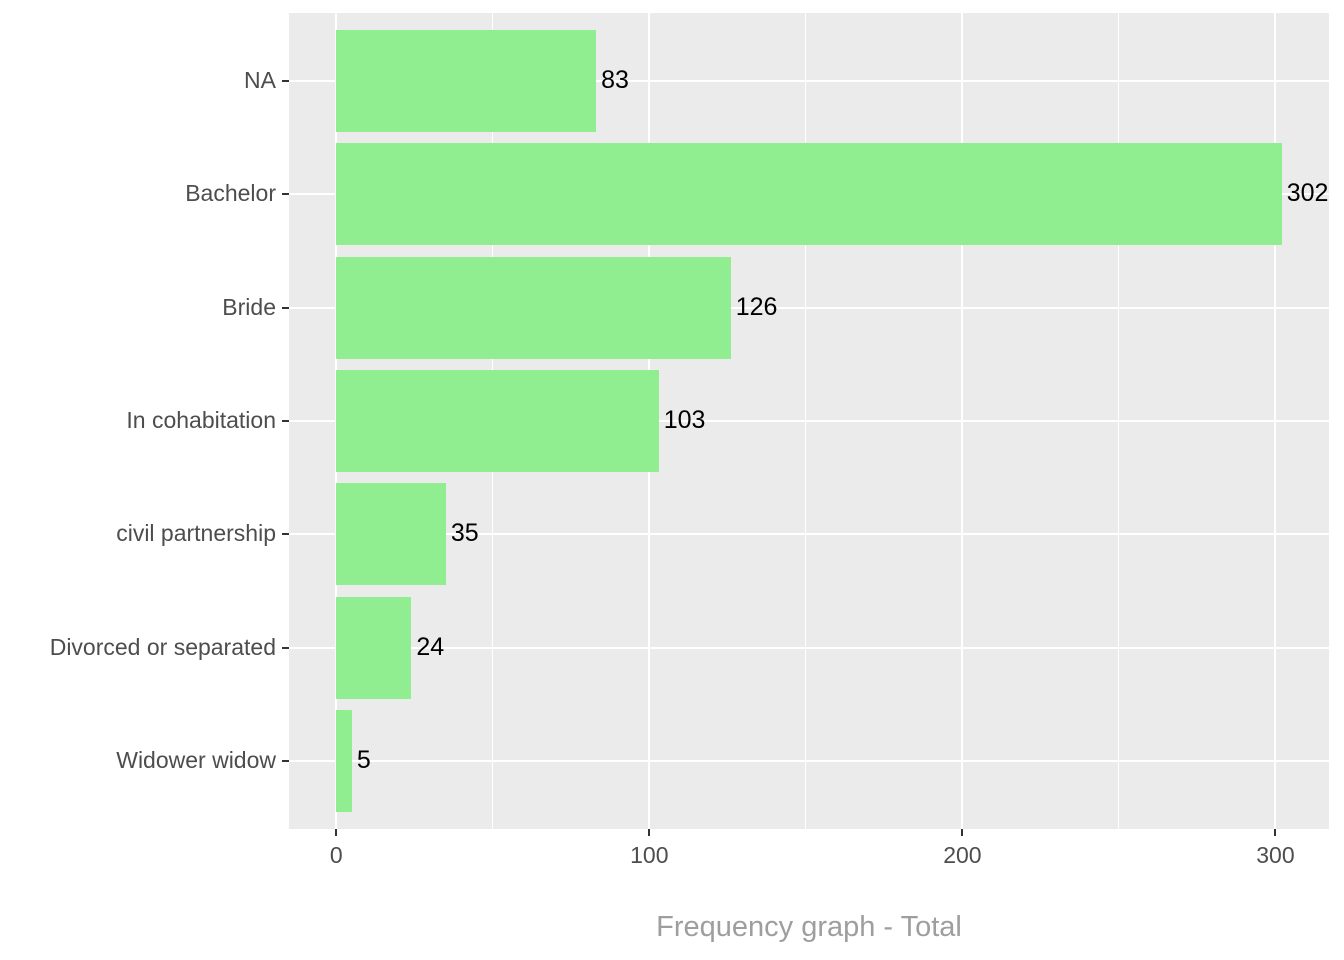  Describe the element at coordinates (196, 533) in the screenshot. I see `y-axis-label: civil partnership` at that location.